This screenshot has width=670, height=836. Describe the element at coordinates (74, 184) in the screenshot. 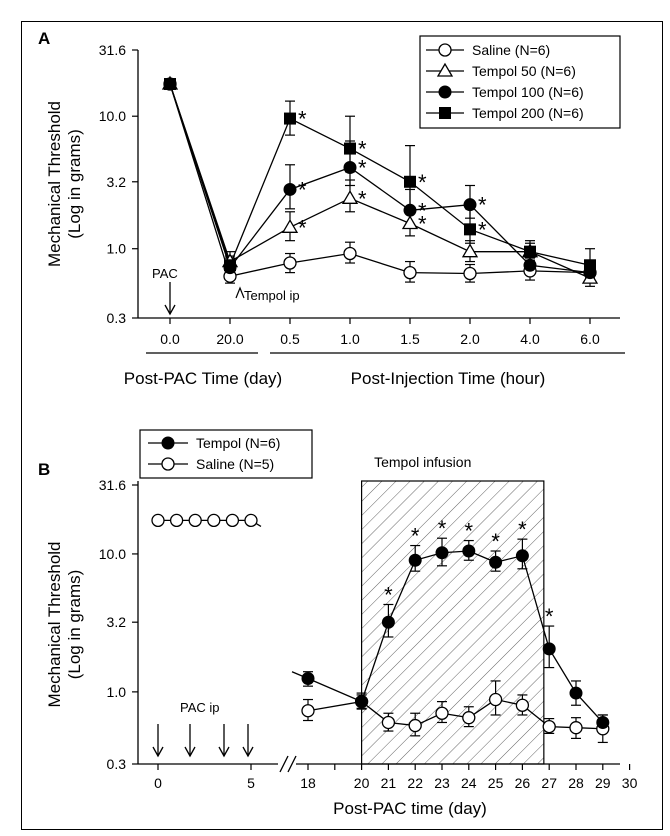

I see `y-axis-label-units: (Log in grams)` at that location.